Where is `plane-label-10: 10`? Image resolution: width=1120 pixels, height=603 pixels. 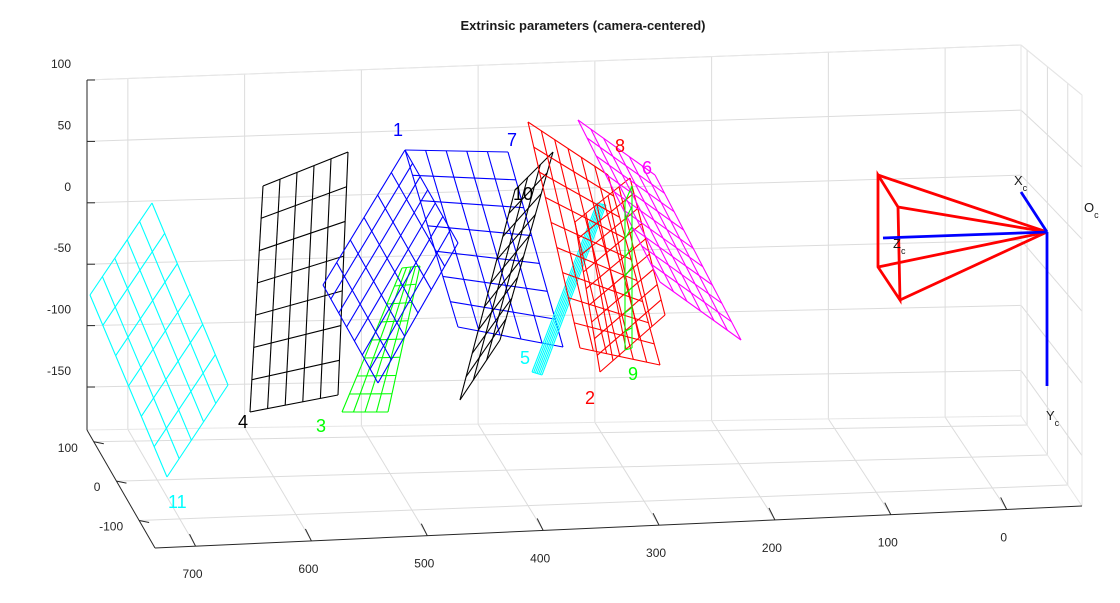
plane-label-10: 10 is located at coordinates (523, 194).